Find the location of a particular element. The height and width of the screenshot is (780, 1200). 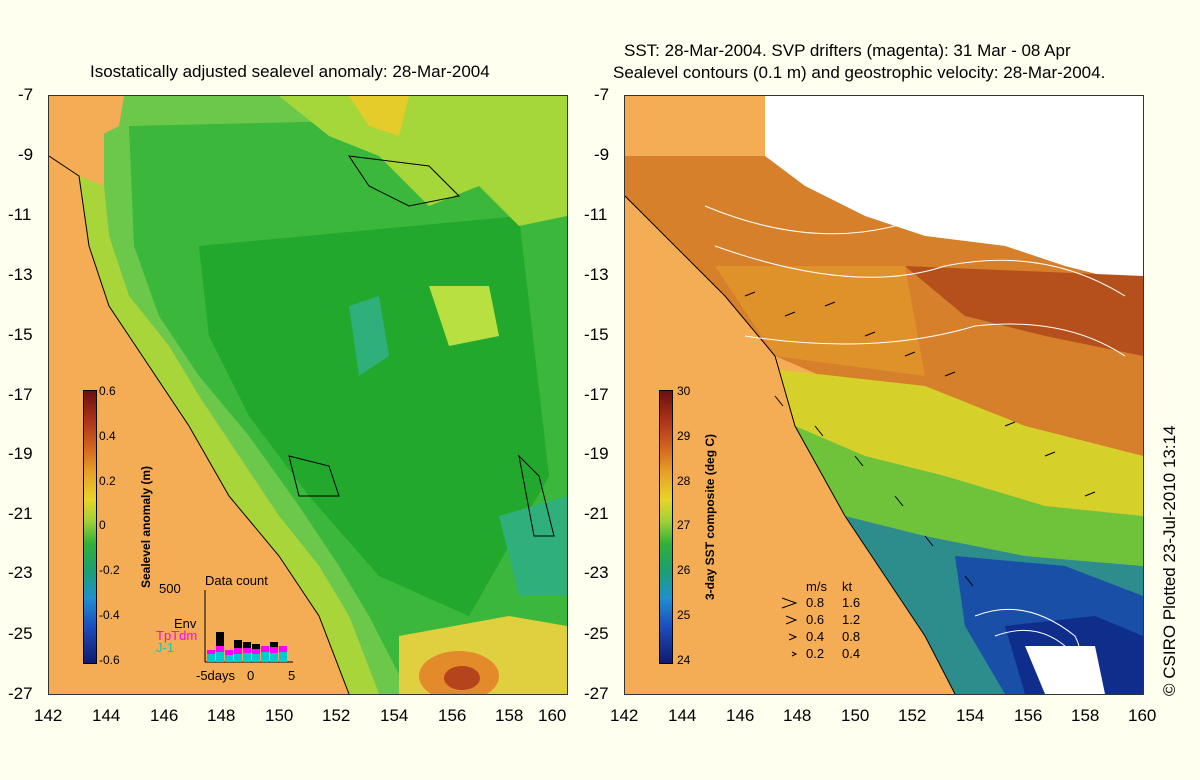

right-y-tick: -21 is located at coordinates (596, 513).